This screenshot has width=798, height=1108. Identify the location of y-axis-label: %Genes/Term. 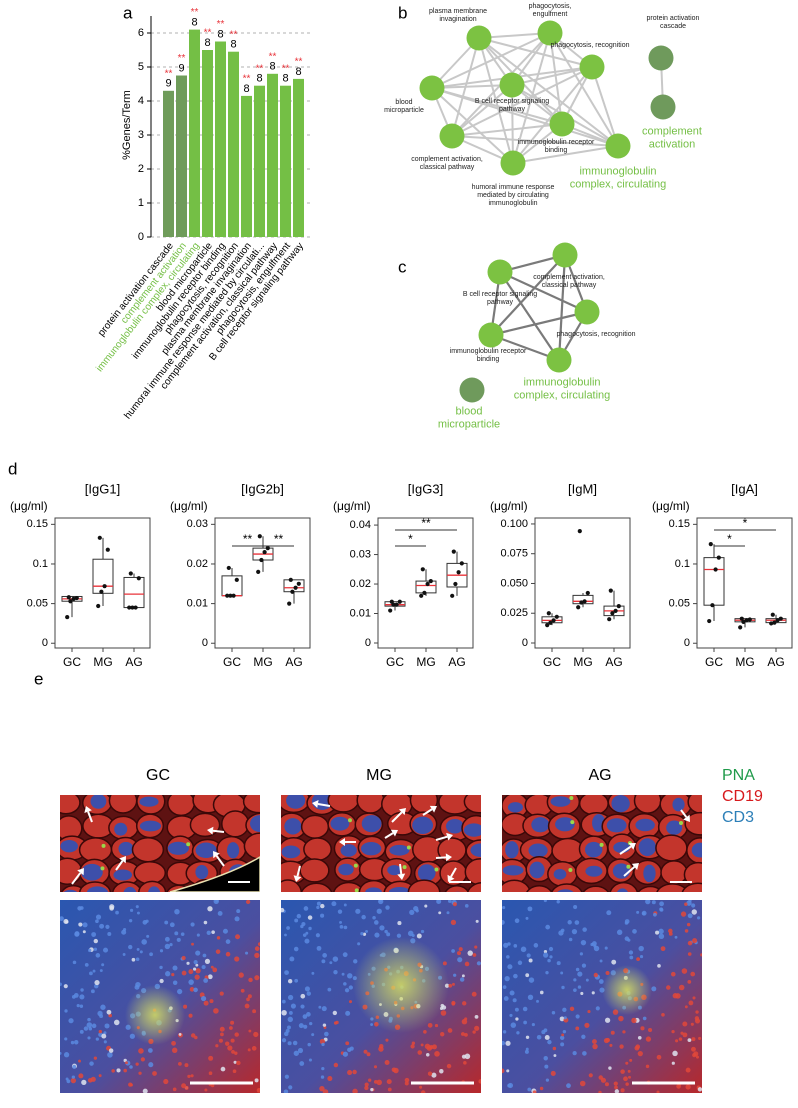
(127, 125).